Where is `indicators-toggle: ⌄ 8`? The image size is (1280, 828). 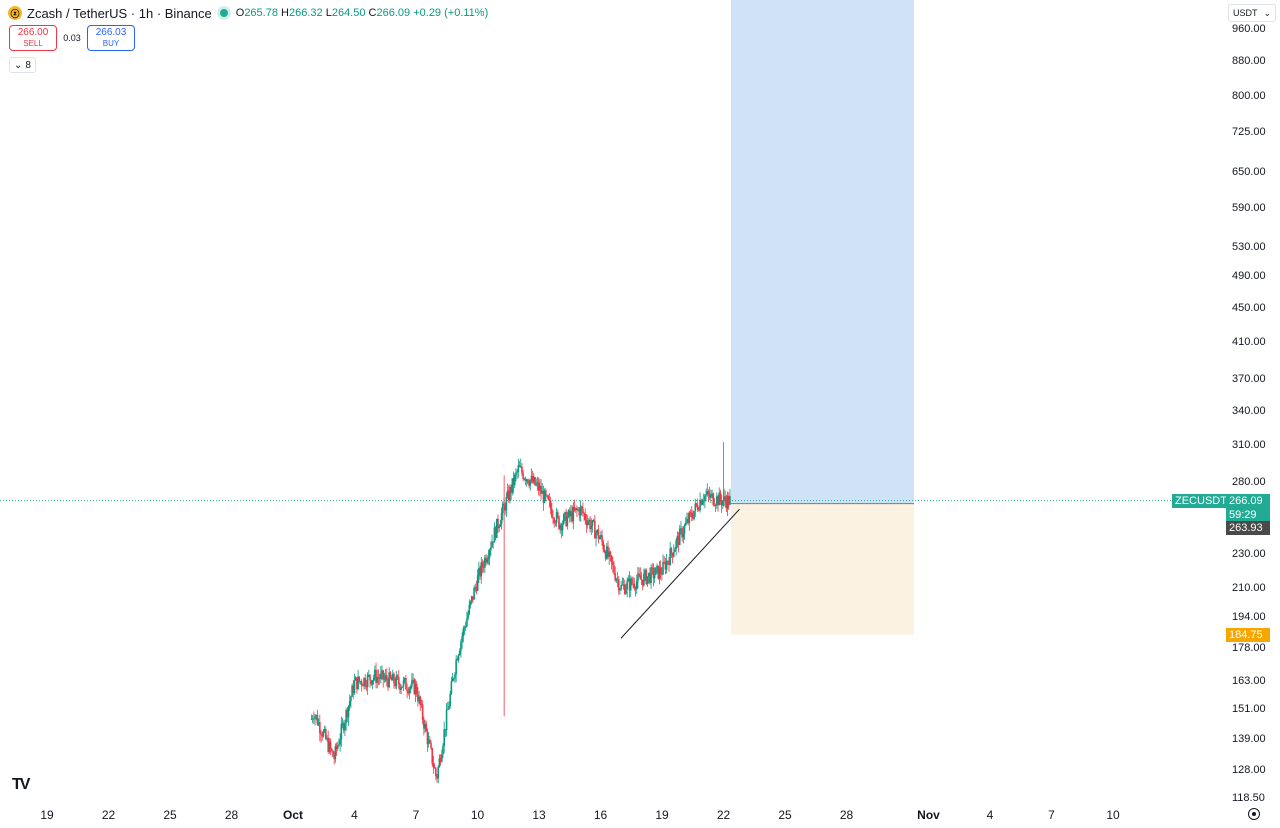 indicators-toggle: ⌄ 8 is located at coordinates (22, 65).